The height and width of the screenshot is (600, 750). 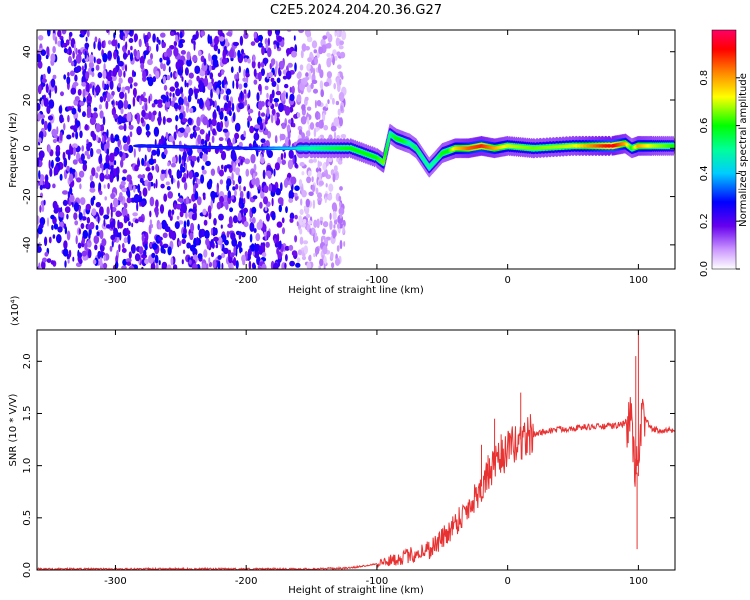 What do you see at coordinates (704, 173) in the screenshot?
I see `colorbar-tick-label: 0.4` at bounding box center [704, 173].